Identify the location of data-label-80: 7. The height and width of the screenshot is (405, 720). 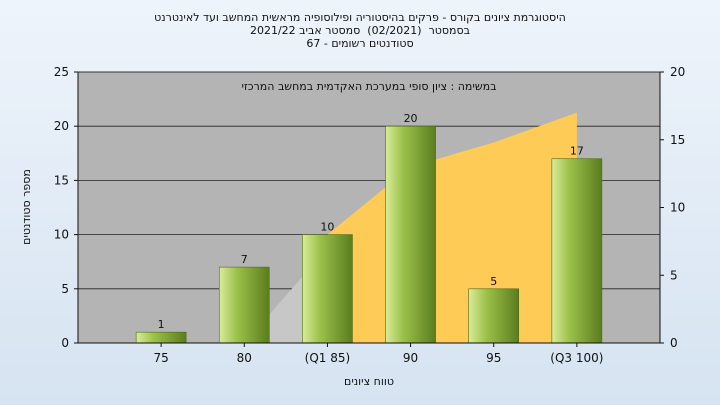
(244, 259).